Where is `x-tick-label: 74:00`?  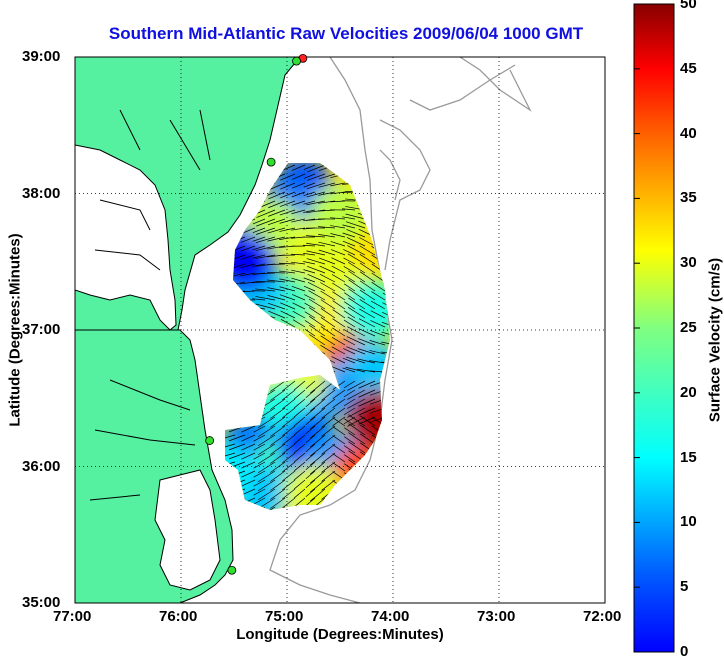 x-tick-label: 74:00 is located at coordinates (390, 616).